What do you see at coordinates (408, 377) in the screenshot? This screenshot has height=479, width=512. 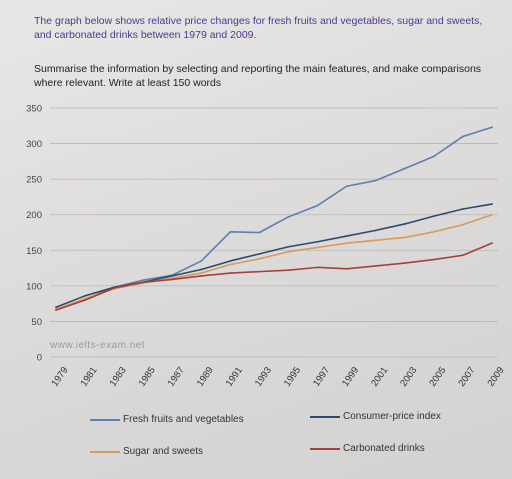 I see `x-tick-label-2003: 2003` at bounding box center [408, 377].